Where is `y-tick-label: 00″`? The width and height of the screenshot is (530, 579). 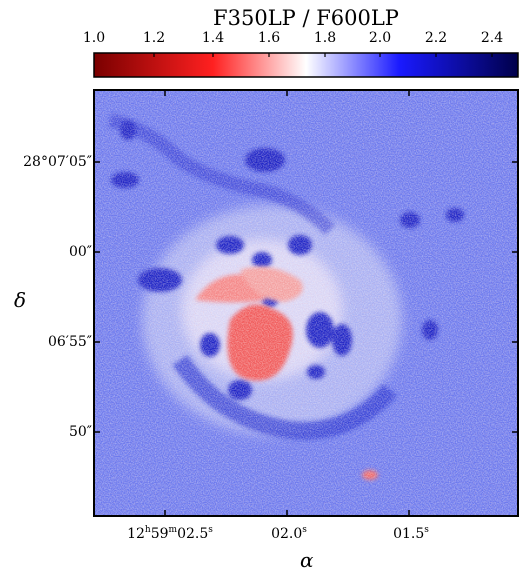 y-tick-label: 00″ is located at coordinates (80, 252).